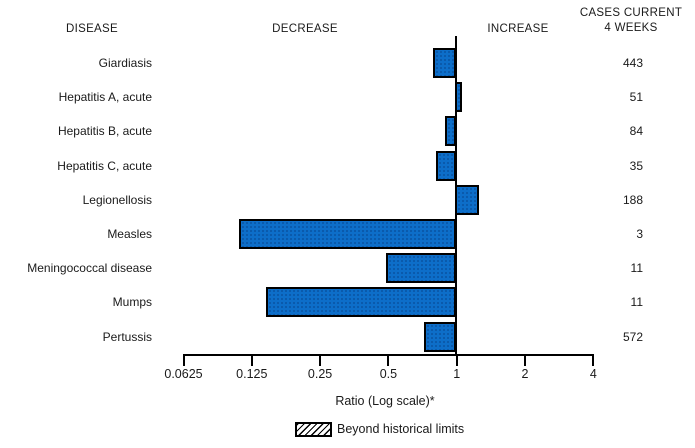 The height and width of the screenshot is (448, 695). Describe the element at coordinates (313, 429) in the screenshot. I see `beyond-historical-limits-hatch-swatch` at that location.